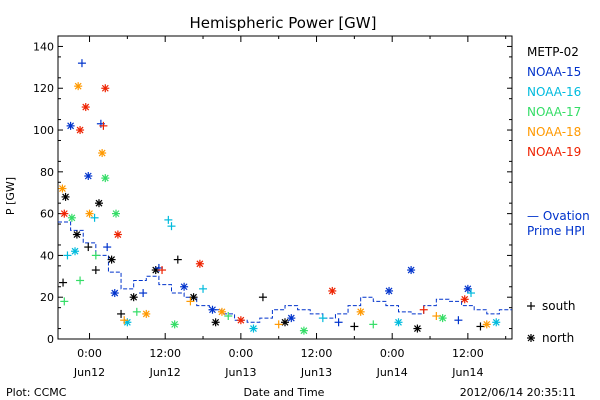 This screenshot has height=400, width=600. Describe the element at coordinates (554, 112) in the screenshot. I see `legend-series-label: NOAA-17` at that location.